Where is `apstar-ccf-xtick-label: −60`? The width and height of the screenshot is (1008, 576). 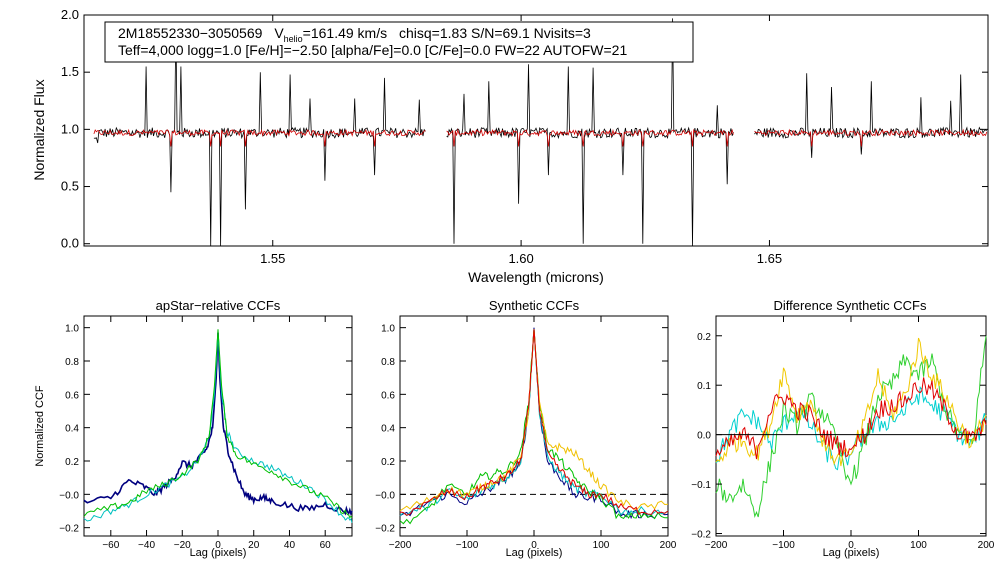 apstar-ccf-xtick-label: −60 is located at coordinates (110, 545).